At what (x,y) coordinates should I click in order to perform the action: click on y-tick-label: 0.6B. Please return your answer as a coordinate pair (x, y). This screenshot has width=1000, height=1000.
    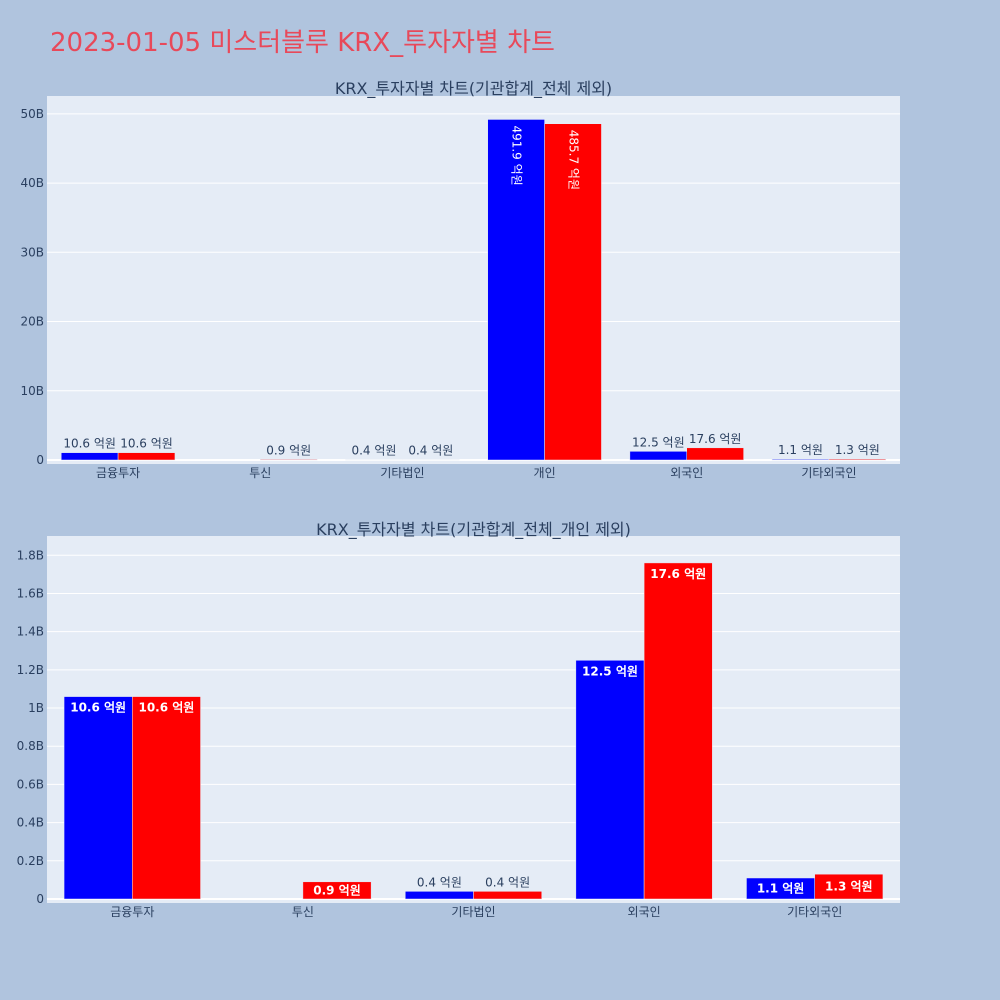
    Looking at the image, I should click on (30, 784).